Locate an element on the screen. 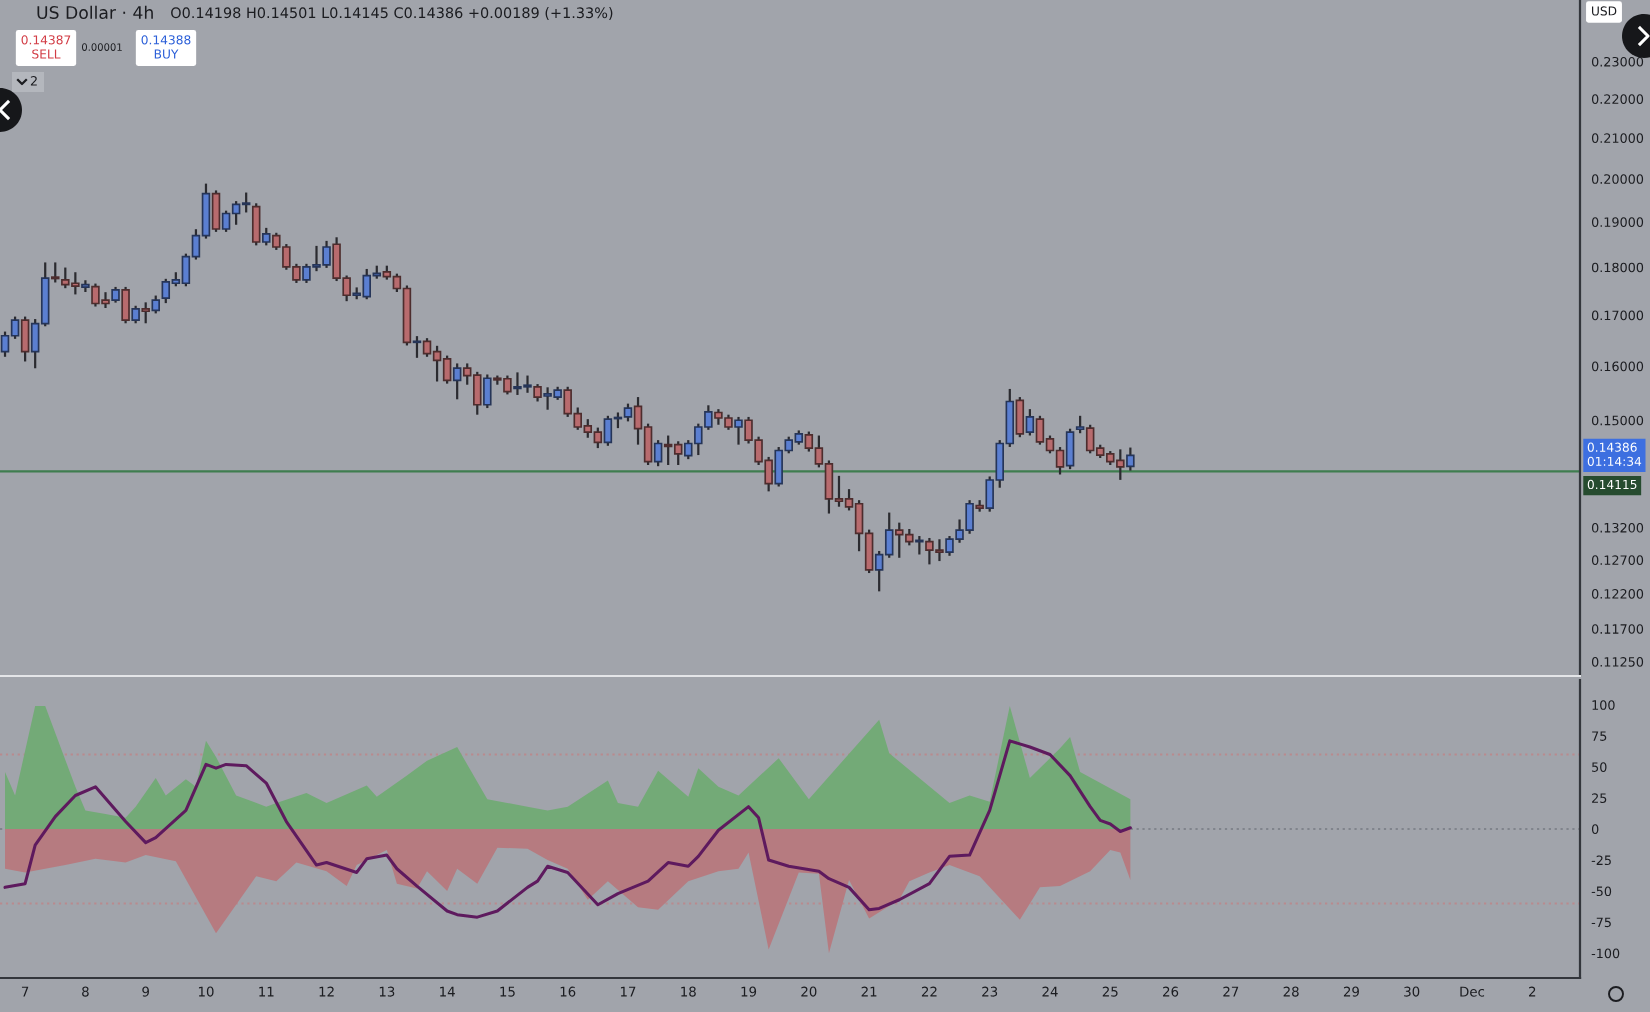 This screenshot has height=1012, width=1650. chart-title: US Dollar · 4h is located at coordinates (95, 12).